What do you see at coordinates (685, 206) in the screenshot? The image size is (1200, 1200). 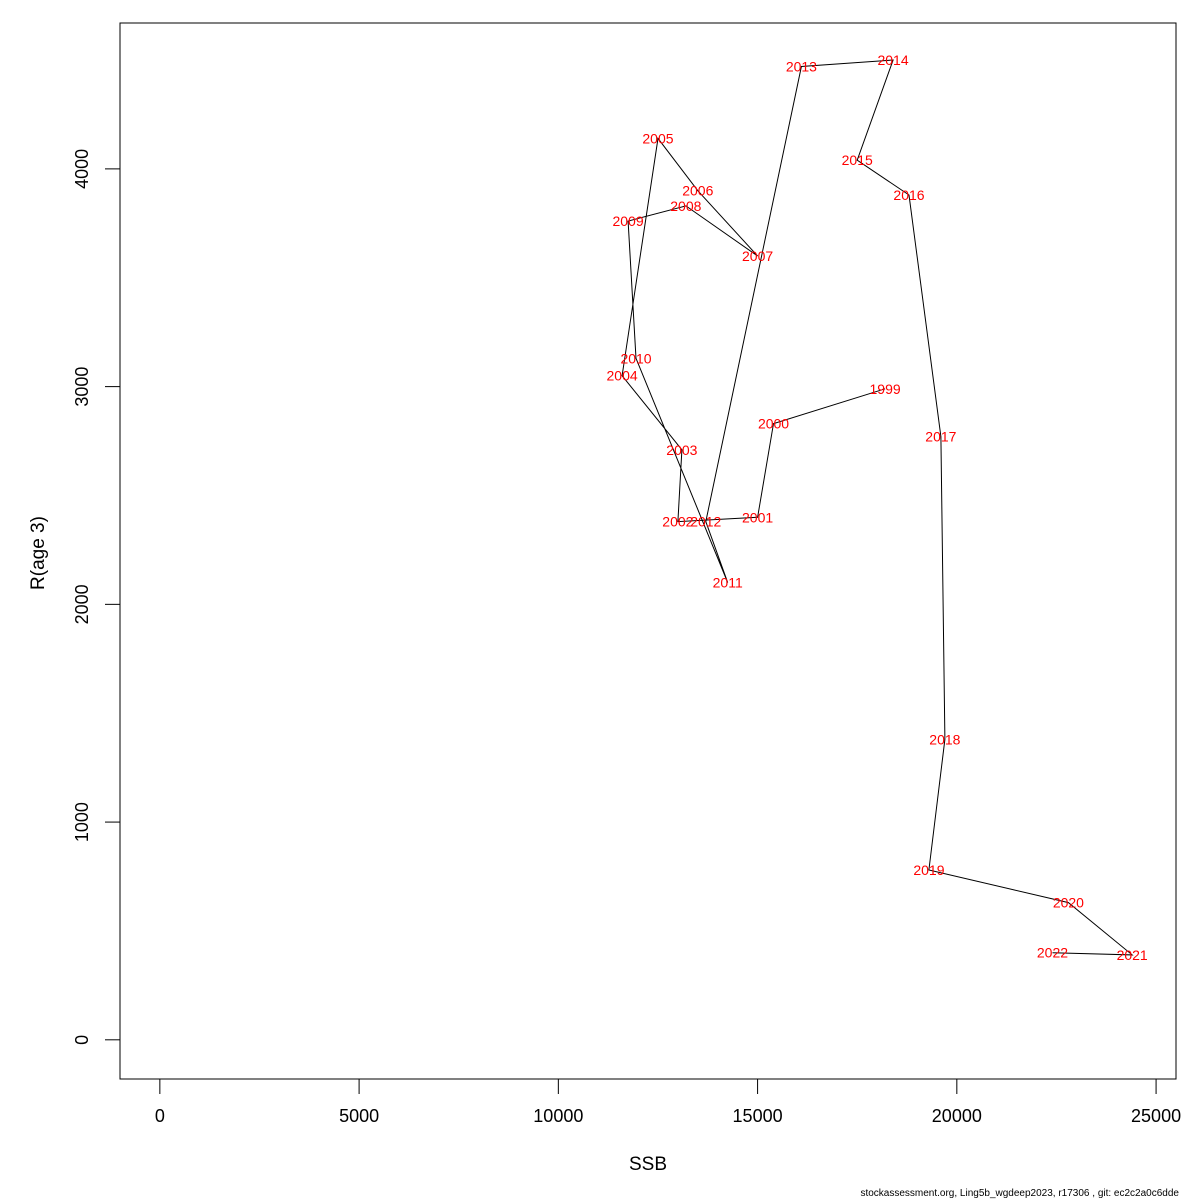 I see `year-label-2008: 2008` at bounding box center [685, 206].